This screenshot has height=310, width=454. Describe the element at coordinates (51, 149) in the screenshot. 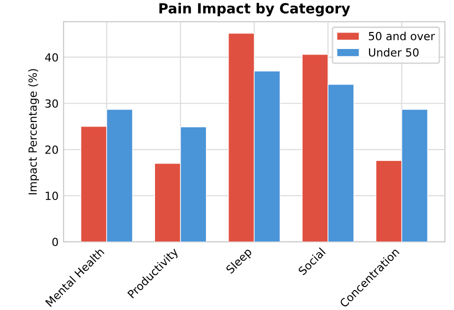

I see `y-tick-label: 20` at that location.